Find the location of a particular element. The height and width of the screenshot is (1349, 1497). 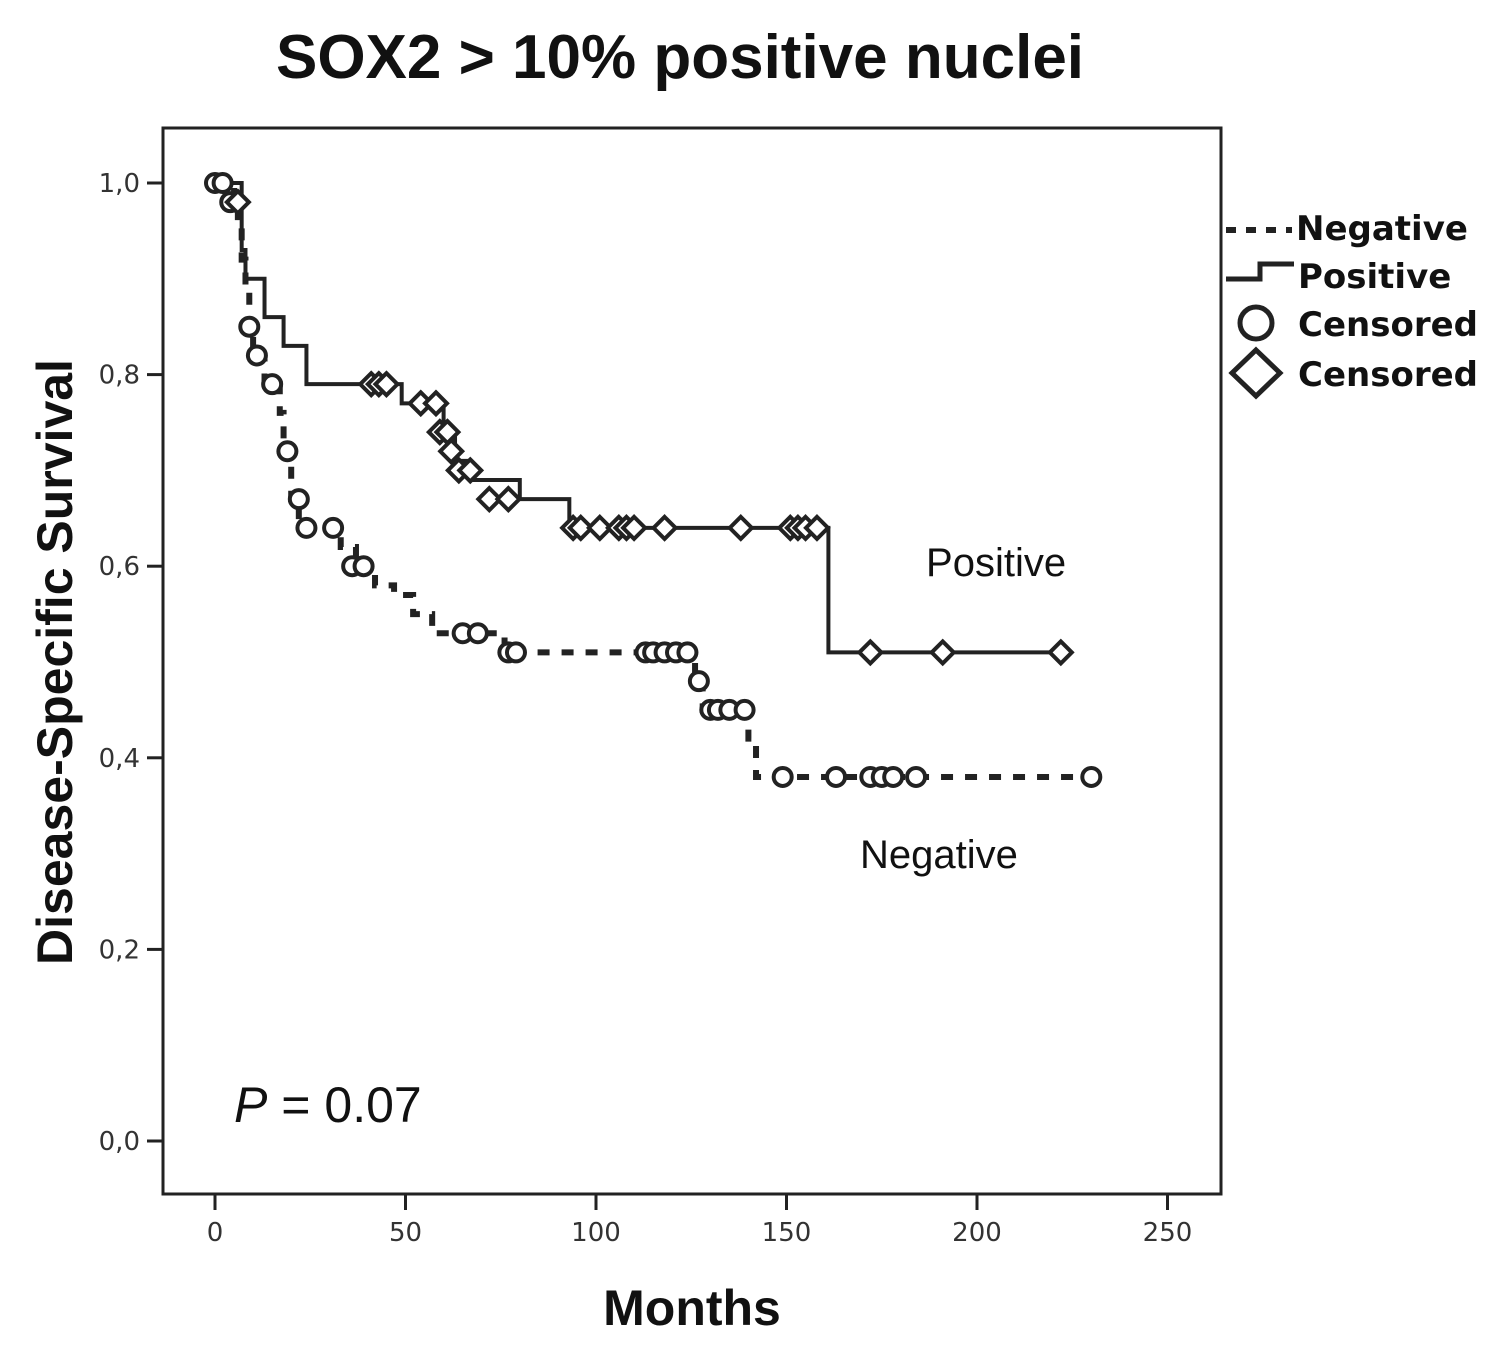

legend-censored-diamond-label: Censored is located at coordinates (1388, 375).